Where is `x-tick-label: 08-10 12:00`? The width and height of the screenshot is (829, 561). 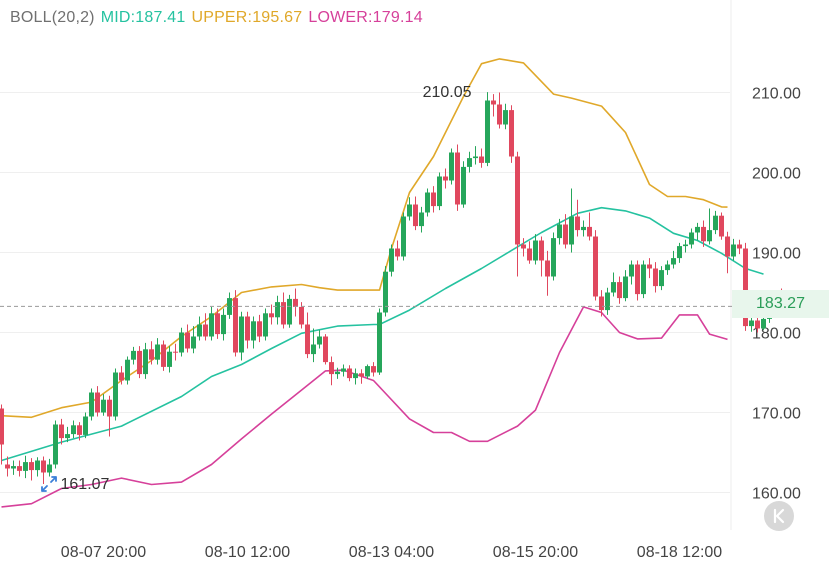 x-tick-label: 08-10 12:00 is located at coordinates (248, 552).